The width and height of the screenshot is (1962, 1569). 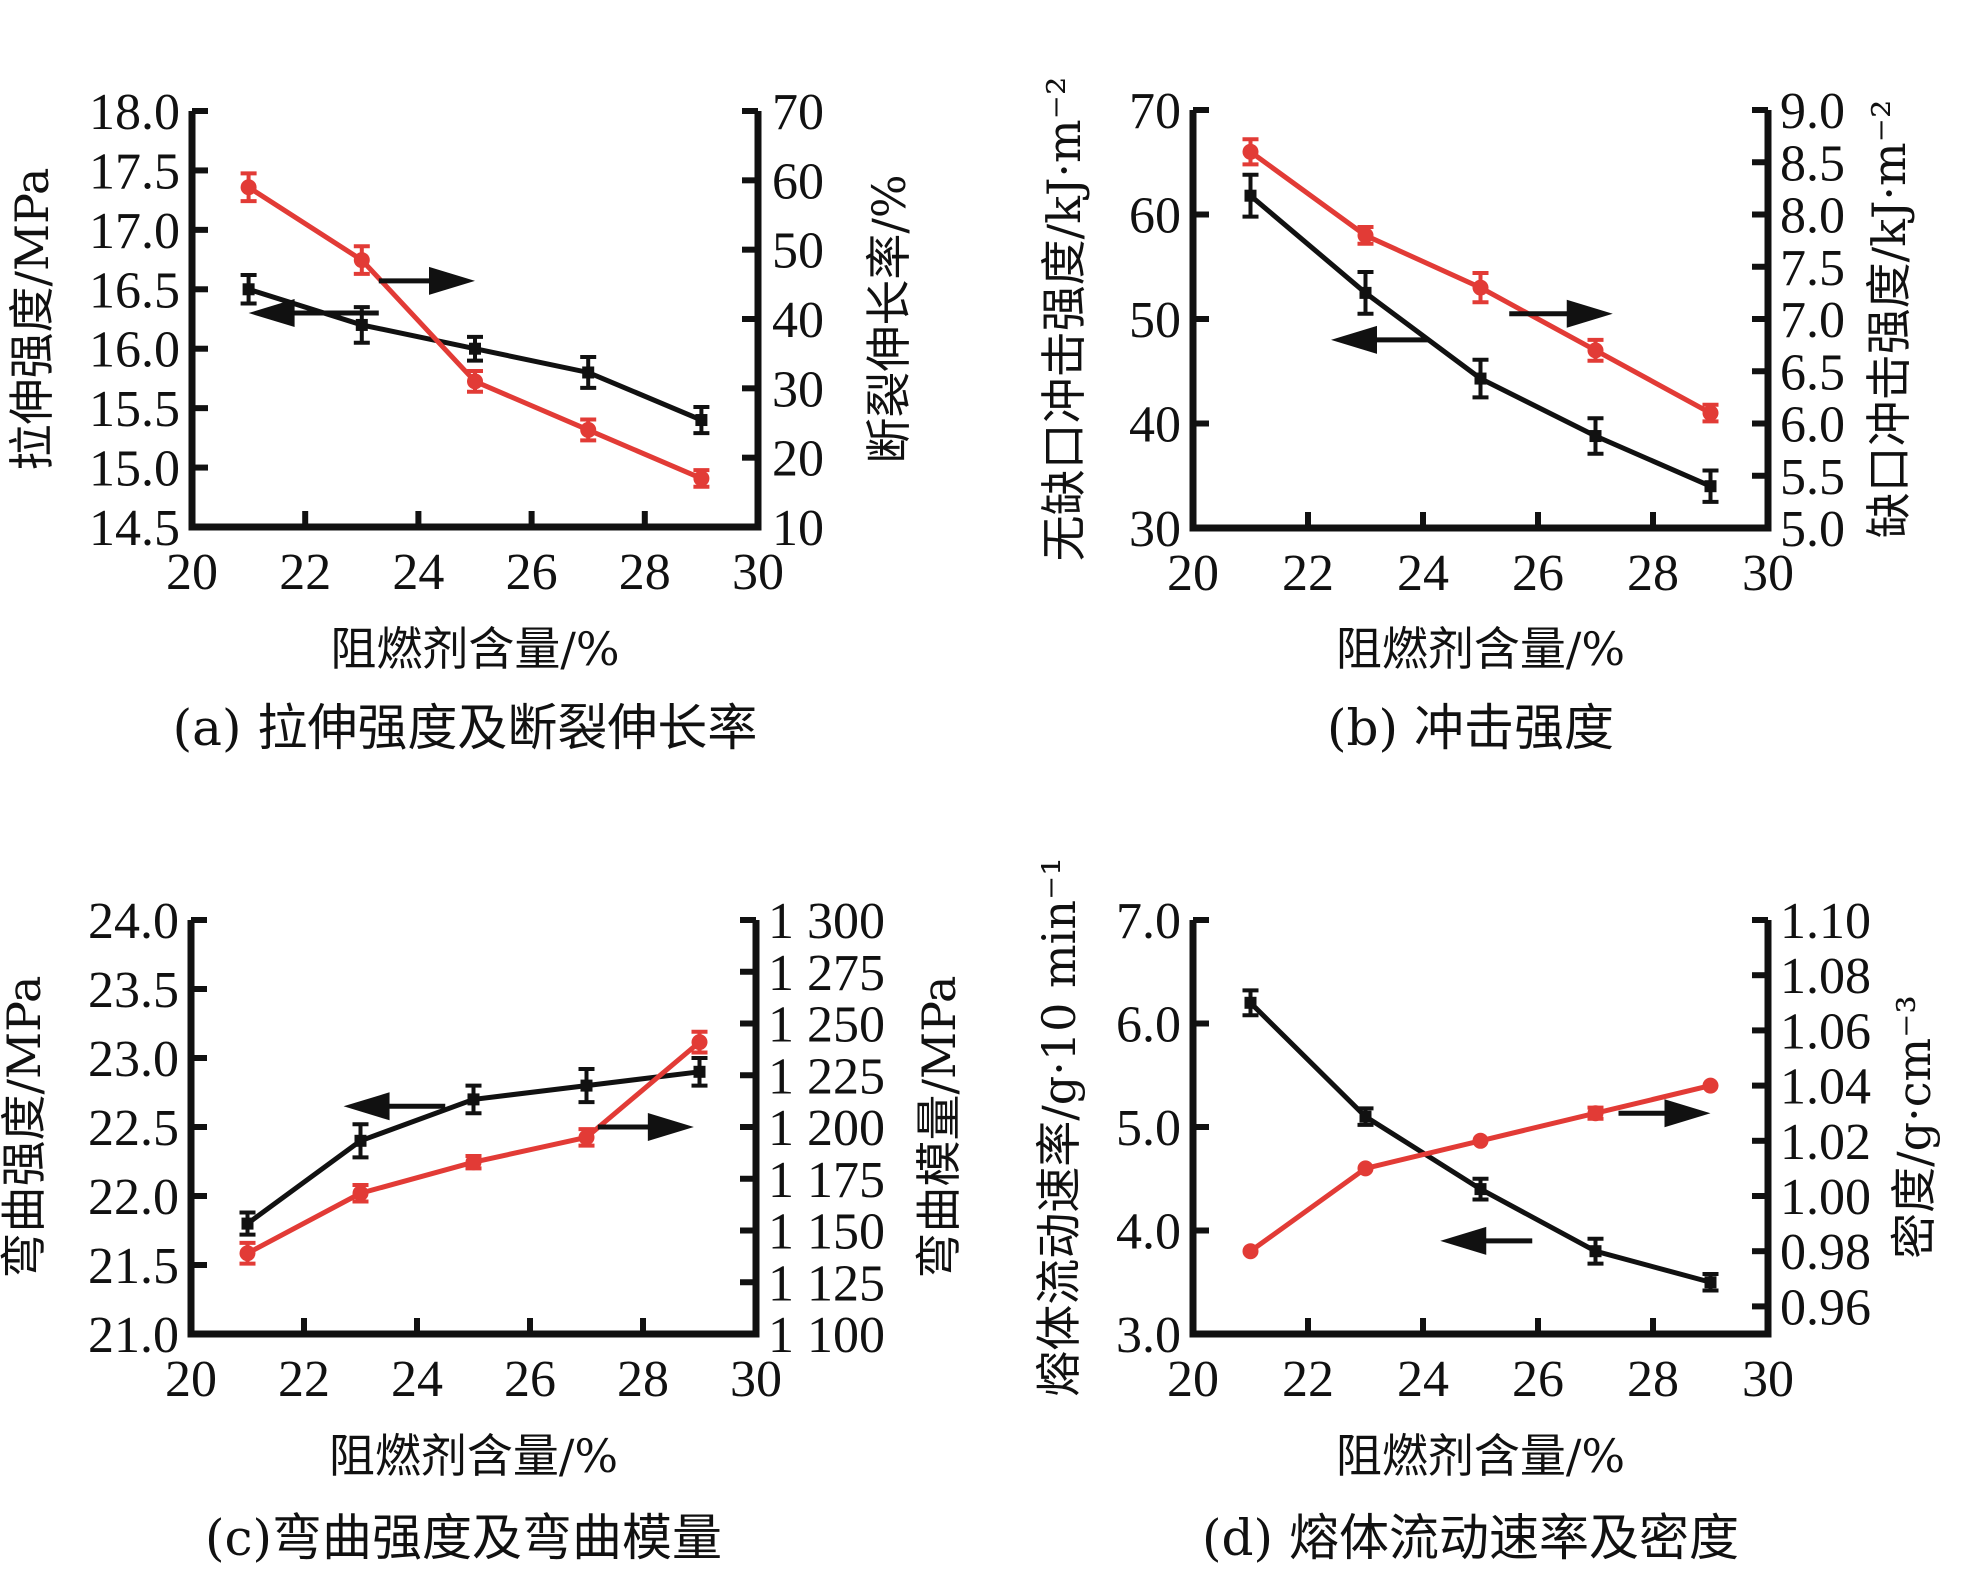 I want to click on y-right-tick-label: 1.08, so click(x=1825, y=976).